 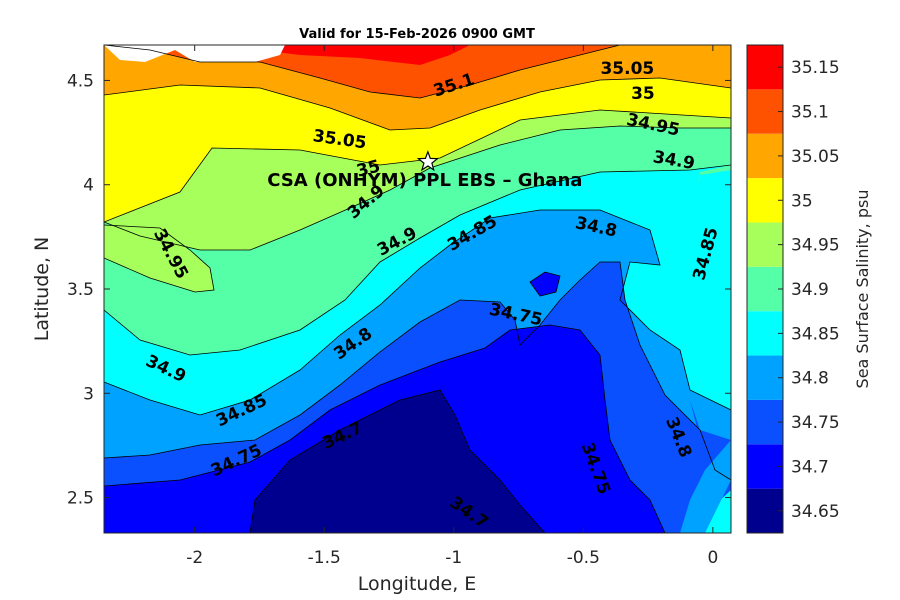 I want to click on x-tick-label: -0.5, so click(x=583, y=558).